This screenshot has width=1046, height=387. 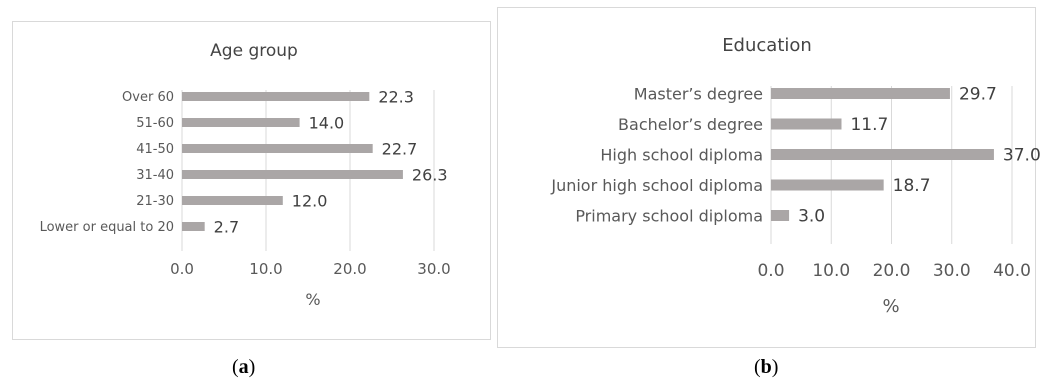 I want to click on data-label: 29.7, so click(x=978, y=95).